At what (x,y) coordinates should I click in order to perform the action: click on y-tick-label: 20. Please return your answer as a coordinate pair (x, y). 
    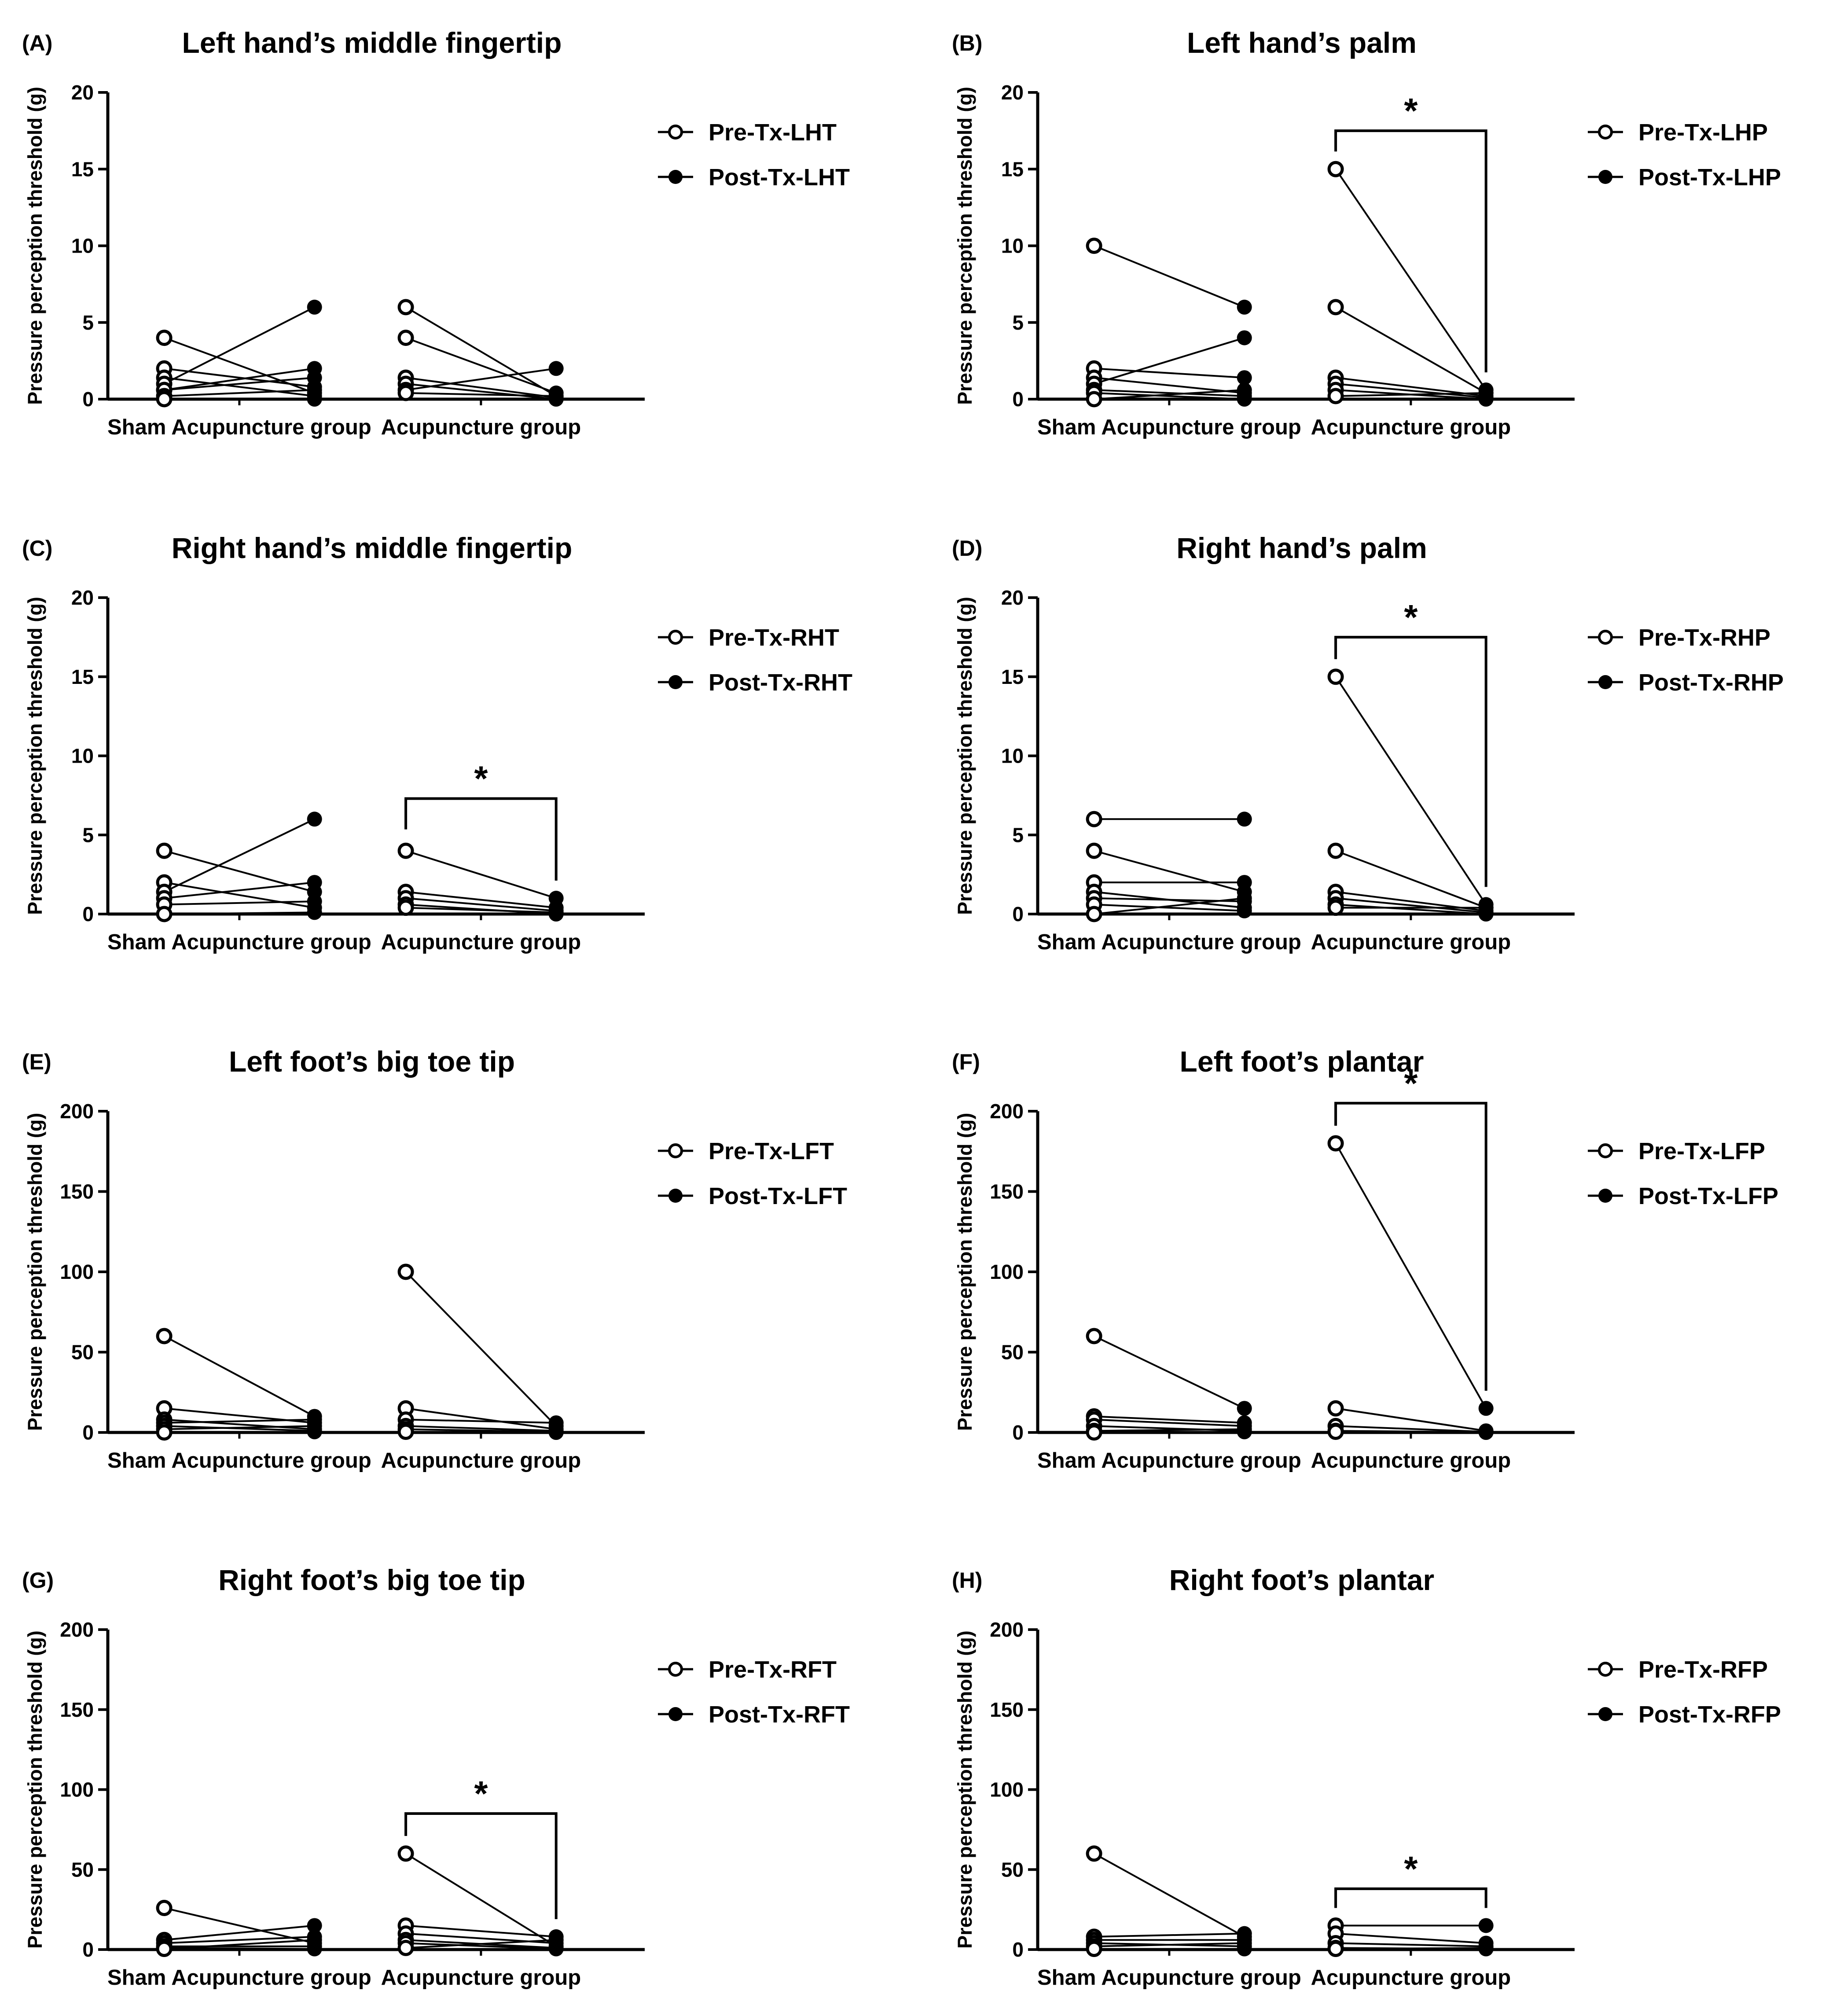
    Looking at the image, I should click on (82, 92).